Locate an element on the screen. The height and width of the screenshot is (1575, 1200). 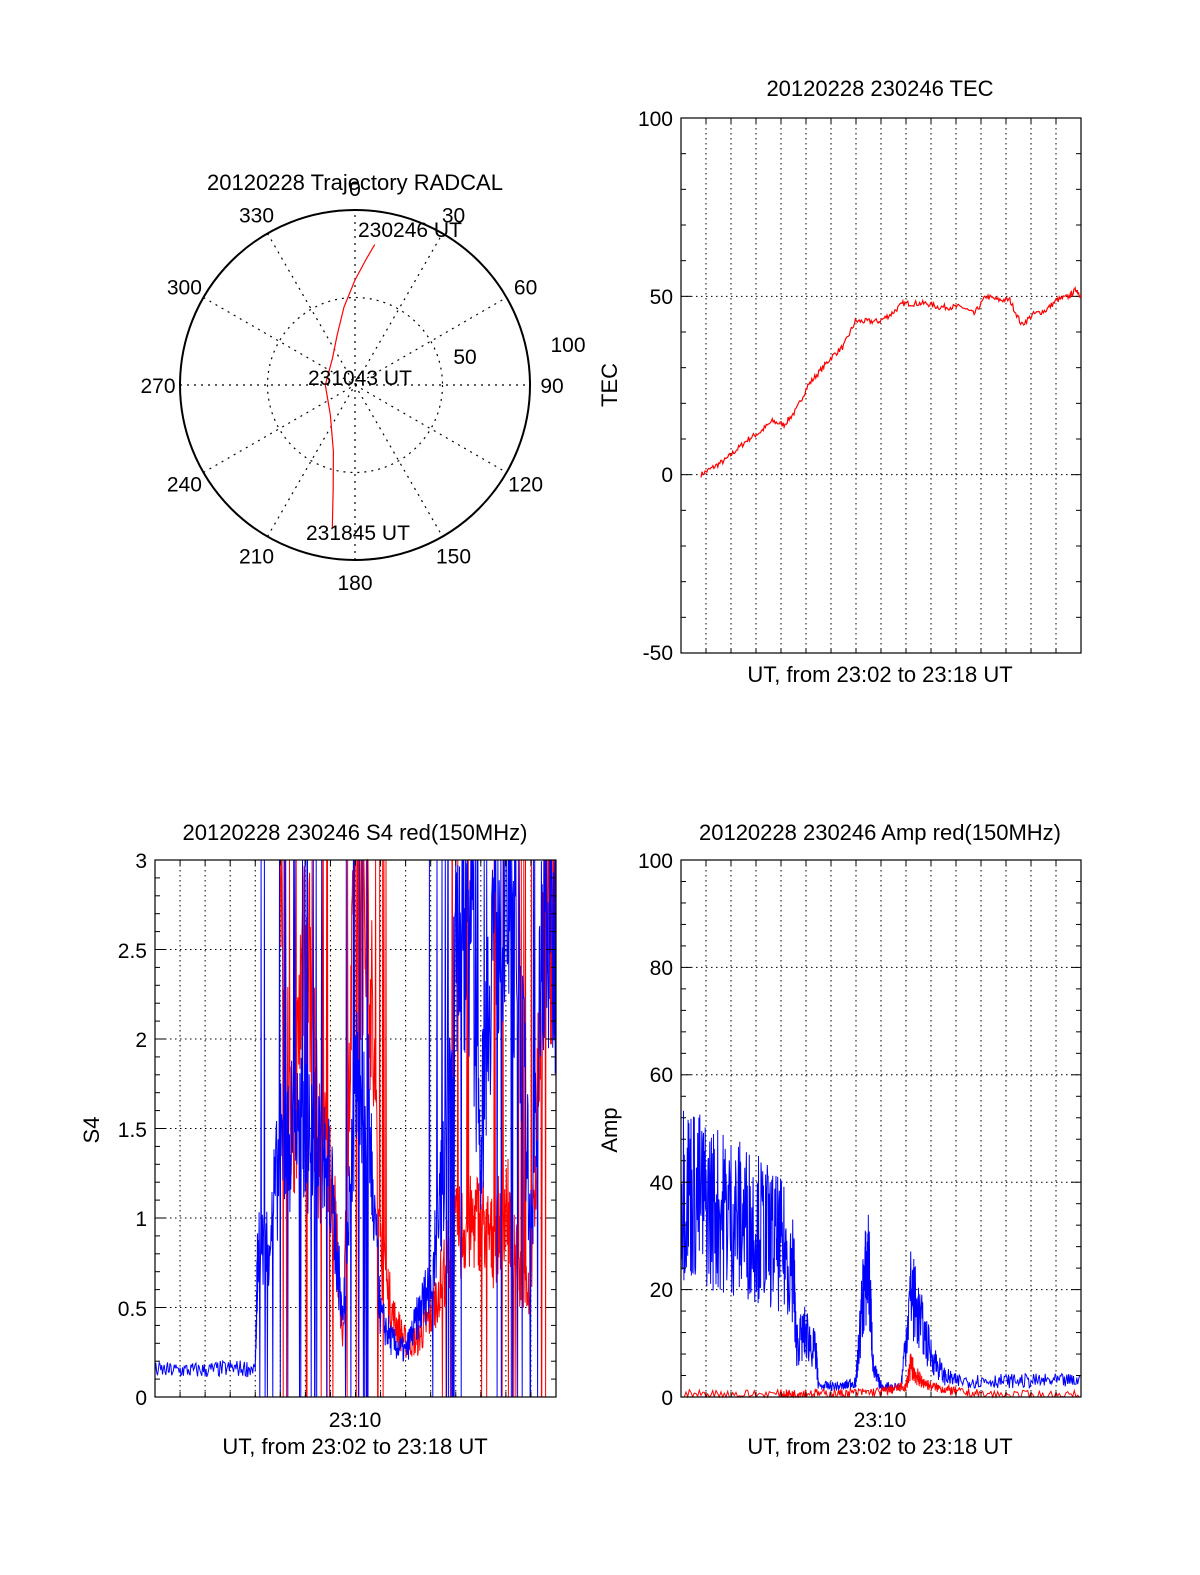
tec-tick-marks is located at coordinates (881, 385).